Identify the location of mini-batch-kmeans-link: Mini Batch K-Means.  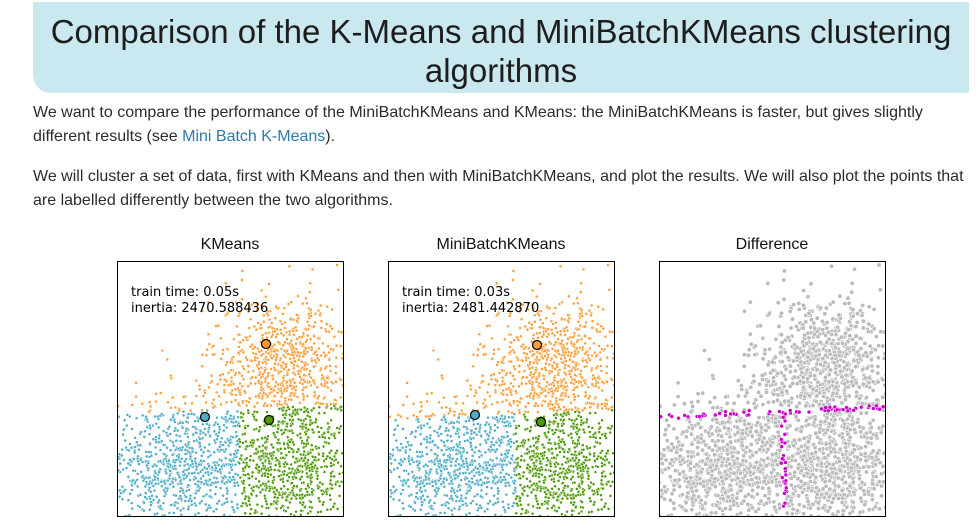
(254, 136).